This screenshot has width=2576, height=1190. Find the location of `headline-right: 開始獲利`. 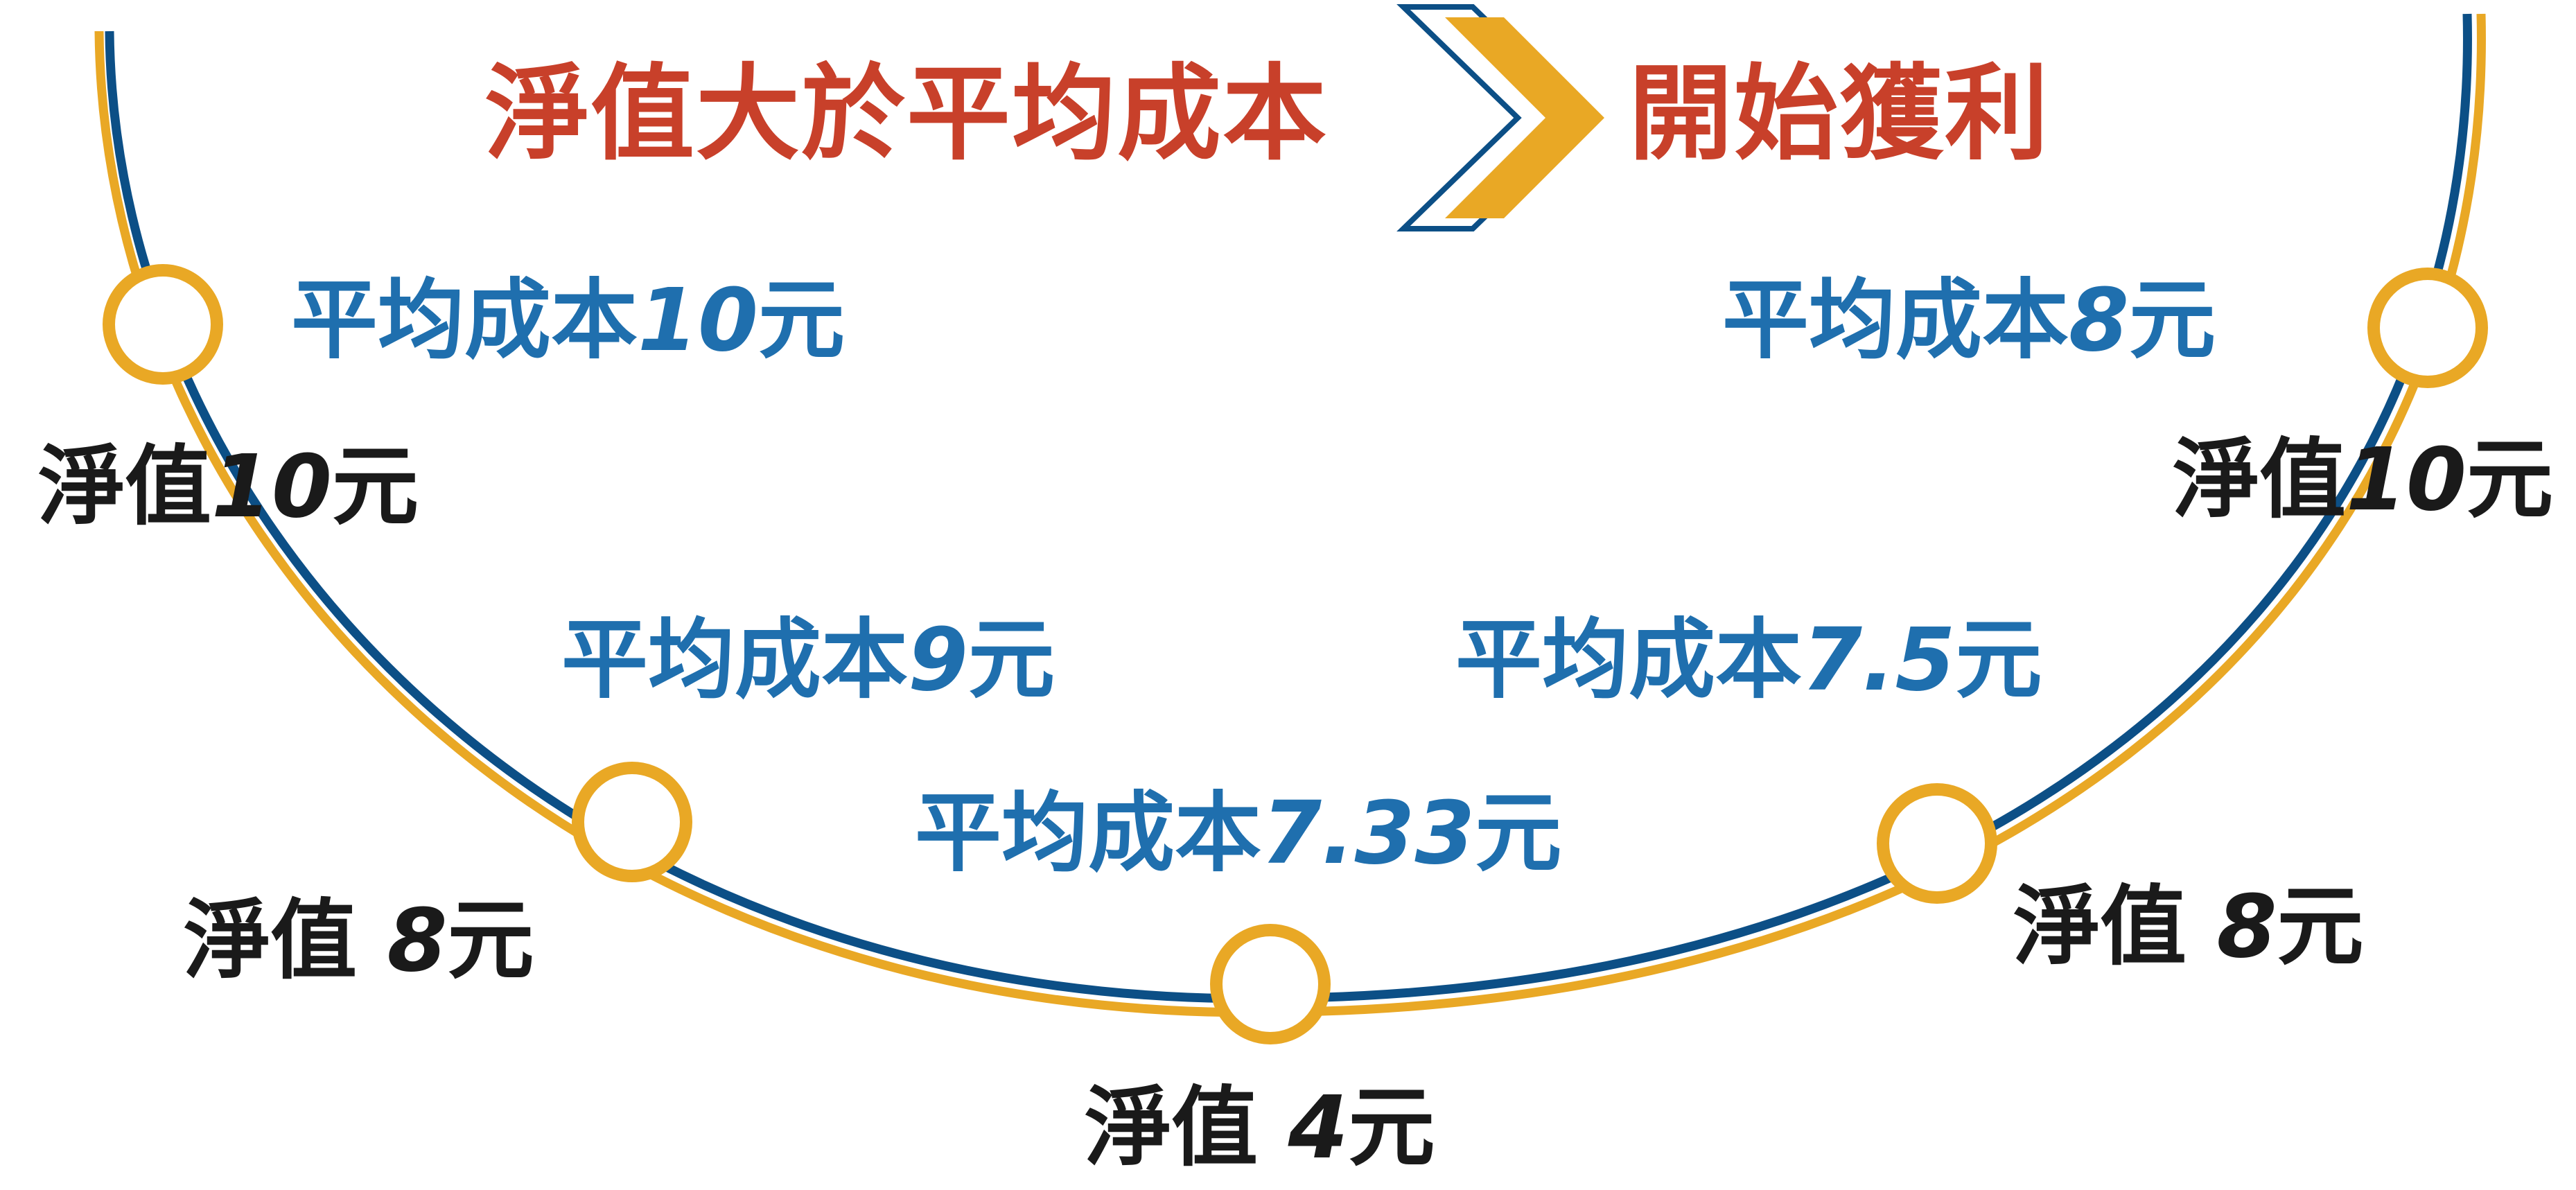

headline-right: 開始獲利 is located at coordinates (1840, 114).